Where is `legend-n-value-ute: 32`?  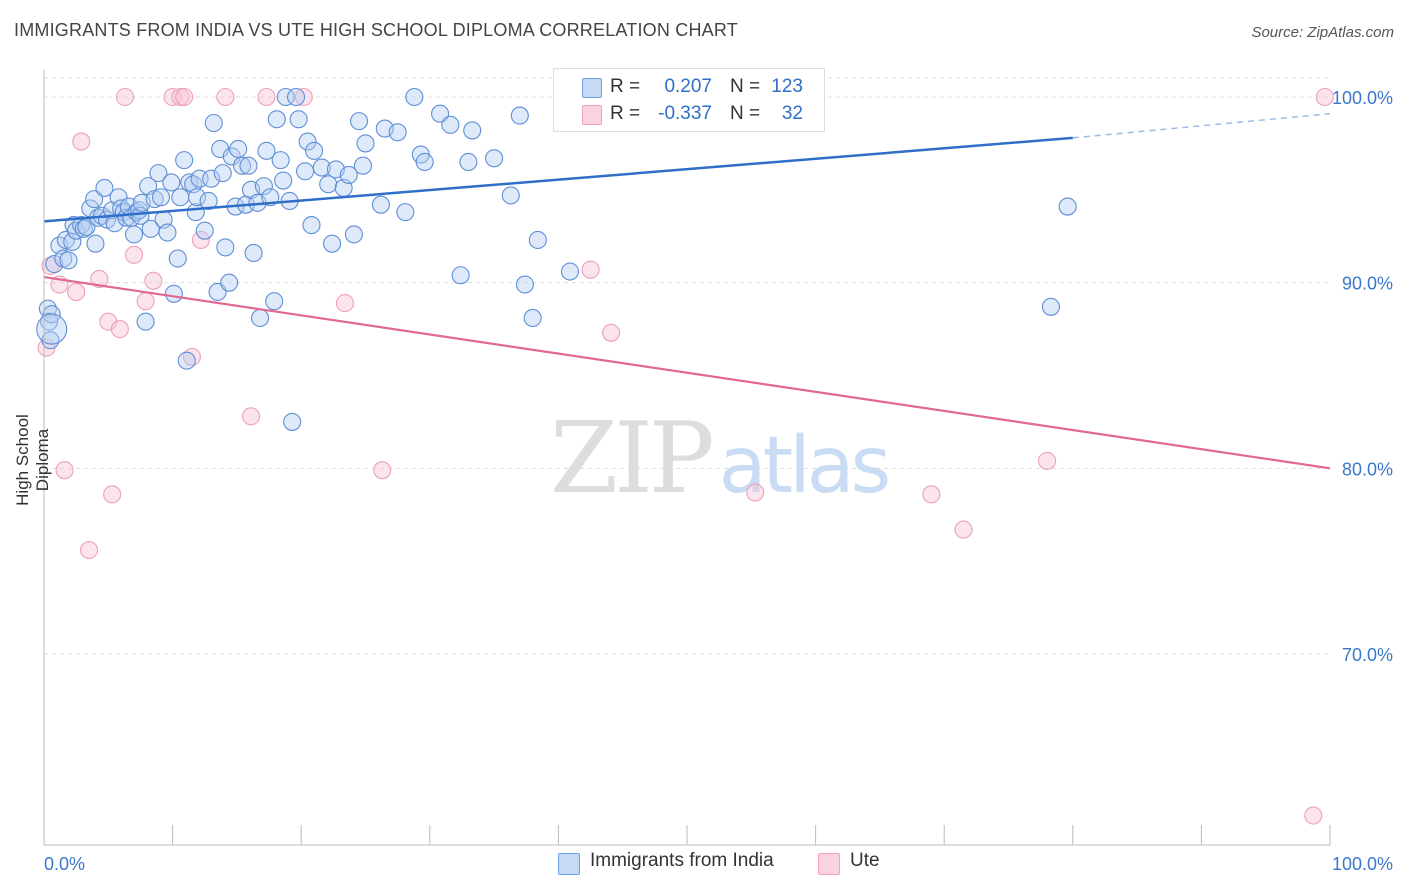 legend-n-value-ute: 32 is located at coordinates (792, 113).